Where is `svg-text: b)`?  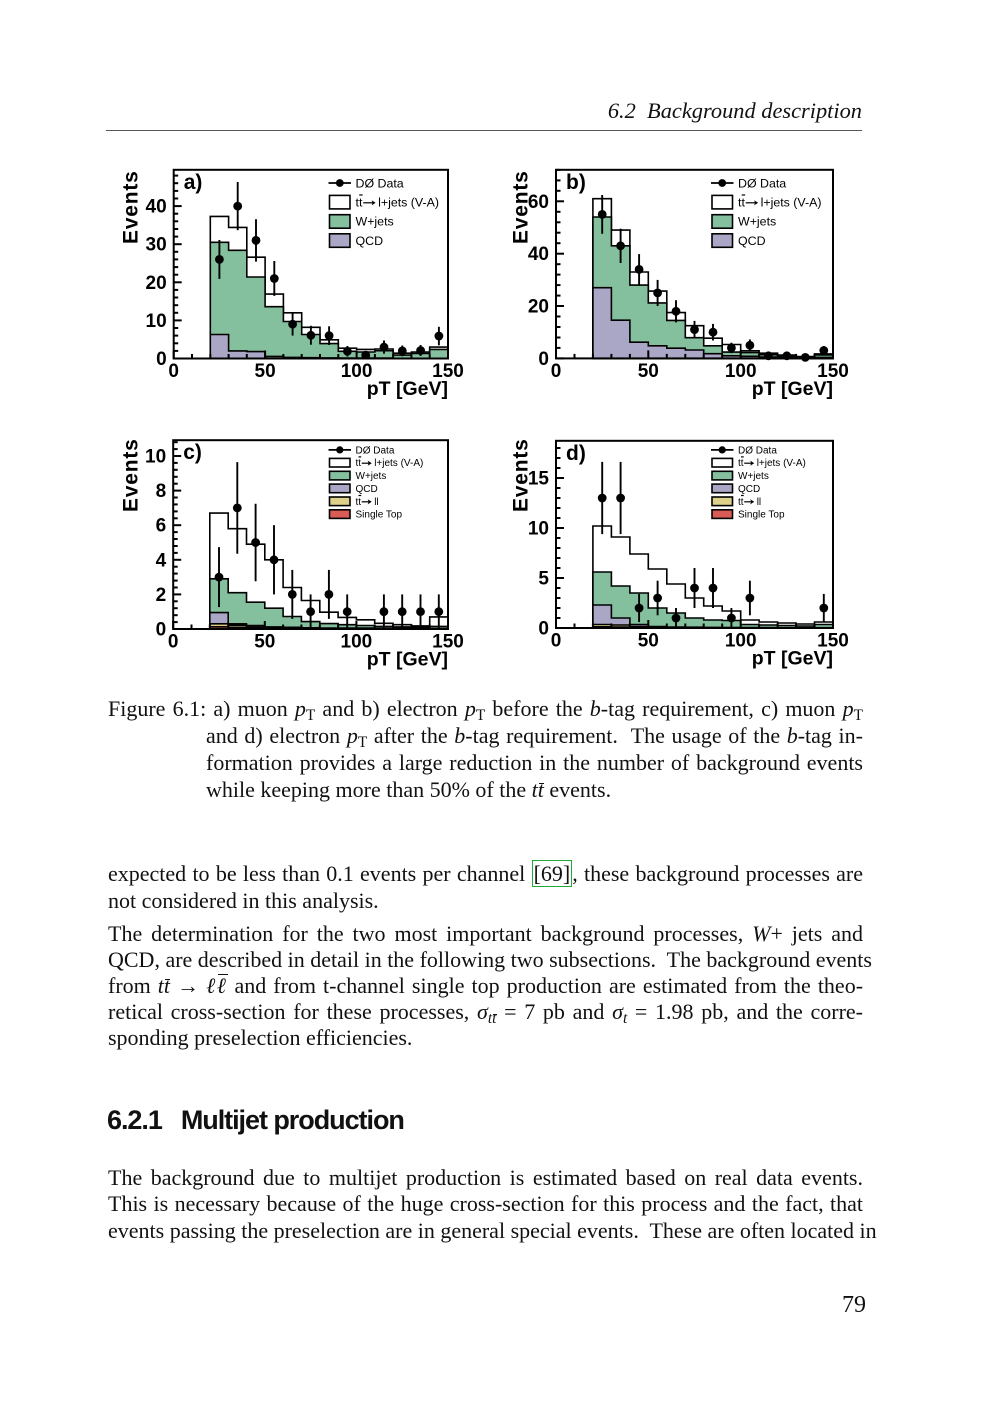
svg-text: b) is located at coordinates (576, 182).